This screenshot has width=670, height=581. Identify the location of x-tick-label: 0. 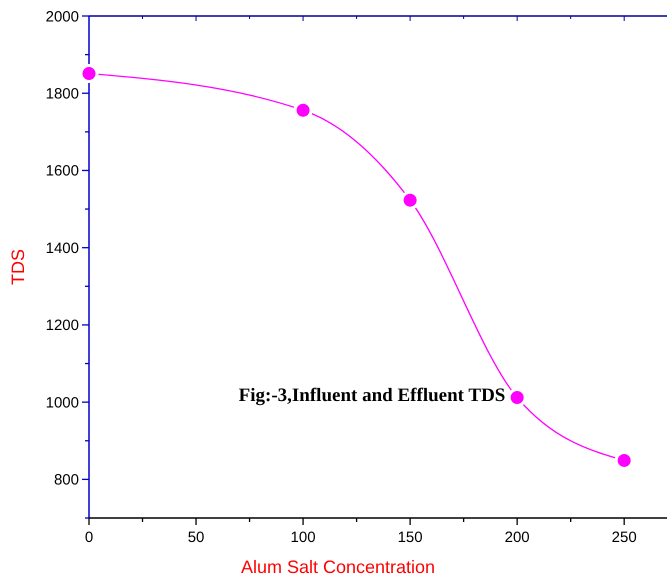
(89, 537).